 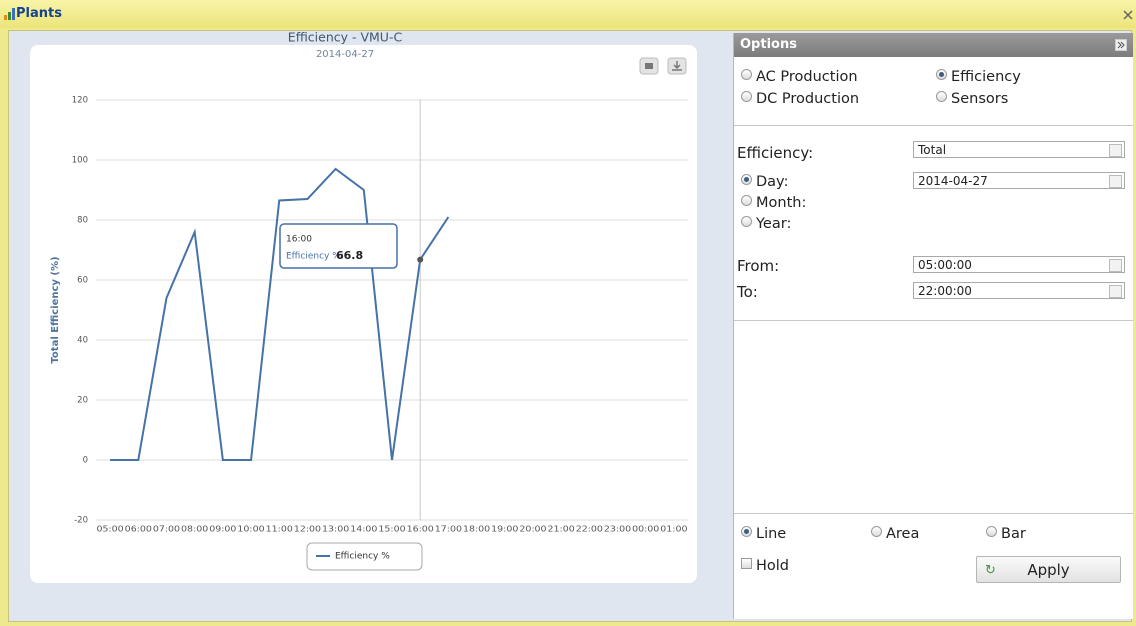 What do you see at coordinates (1019, 290) in the screenshot?
I see `to-select: 22:00:00` at bounding box center [1019, 290].